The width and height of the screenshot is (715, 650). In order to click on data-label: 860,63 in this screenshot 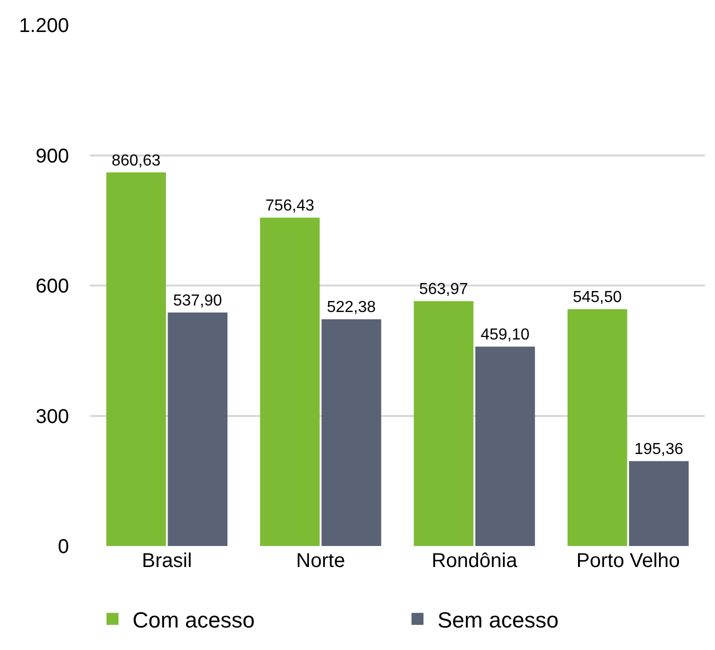, I will do `click(136, 161)`.